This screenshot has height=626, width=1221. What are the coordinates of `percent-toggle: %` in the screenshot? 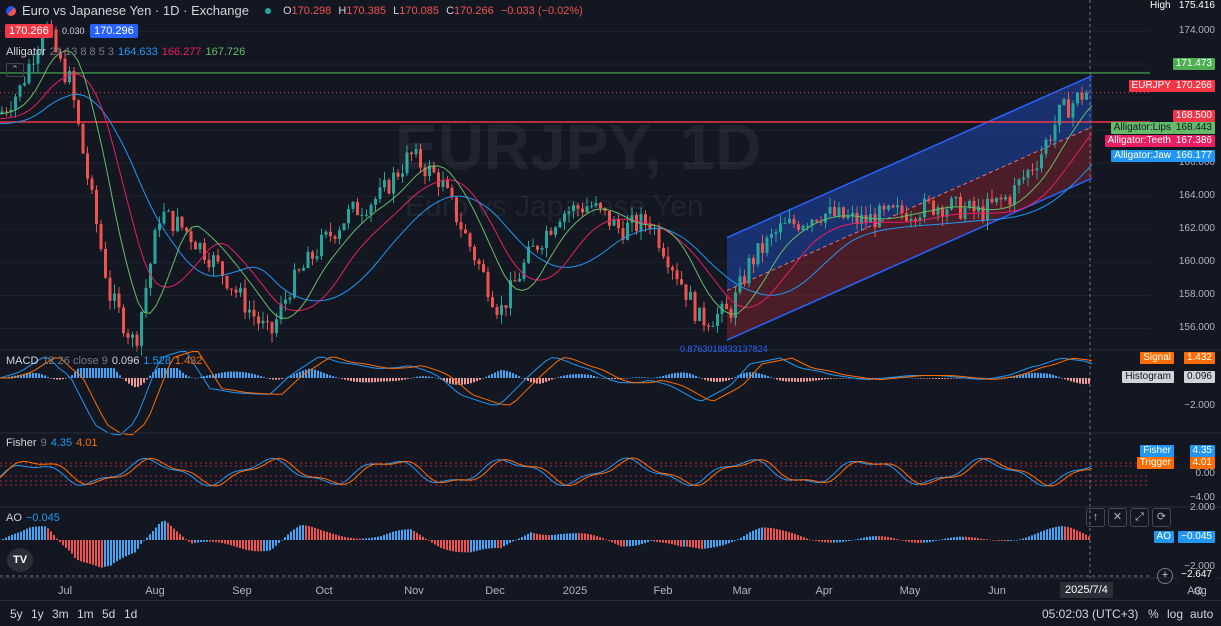 It's located at (1153, 614).